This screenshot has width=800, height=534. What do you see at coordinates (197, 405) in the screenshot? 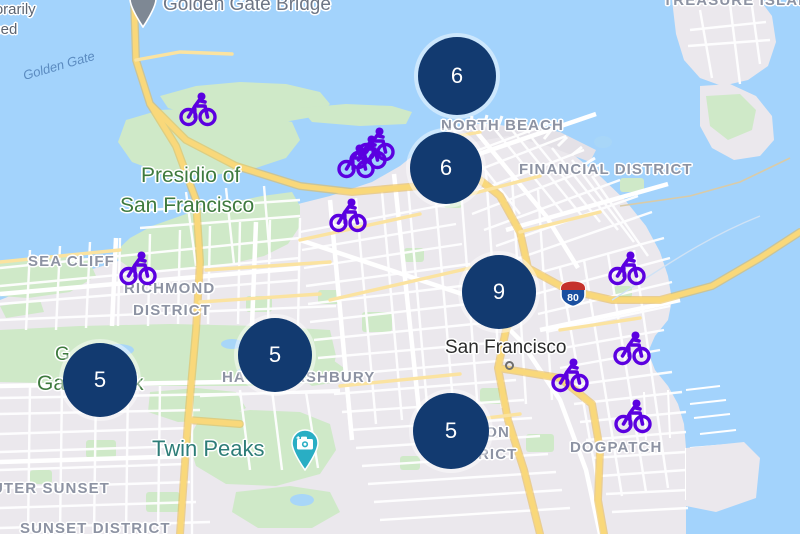
I see `park-mt-sutro` at bounding box center [197, 405].